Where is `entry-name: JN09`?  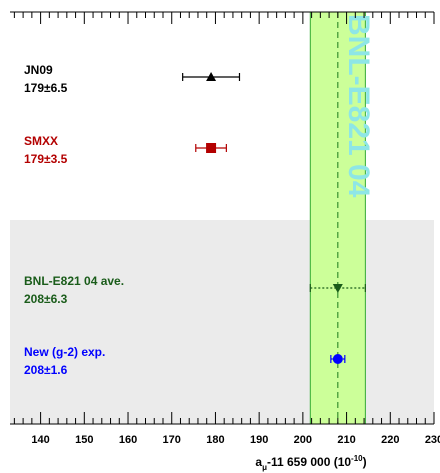
entry-name: JN09 is located at coordinates (38, 70).